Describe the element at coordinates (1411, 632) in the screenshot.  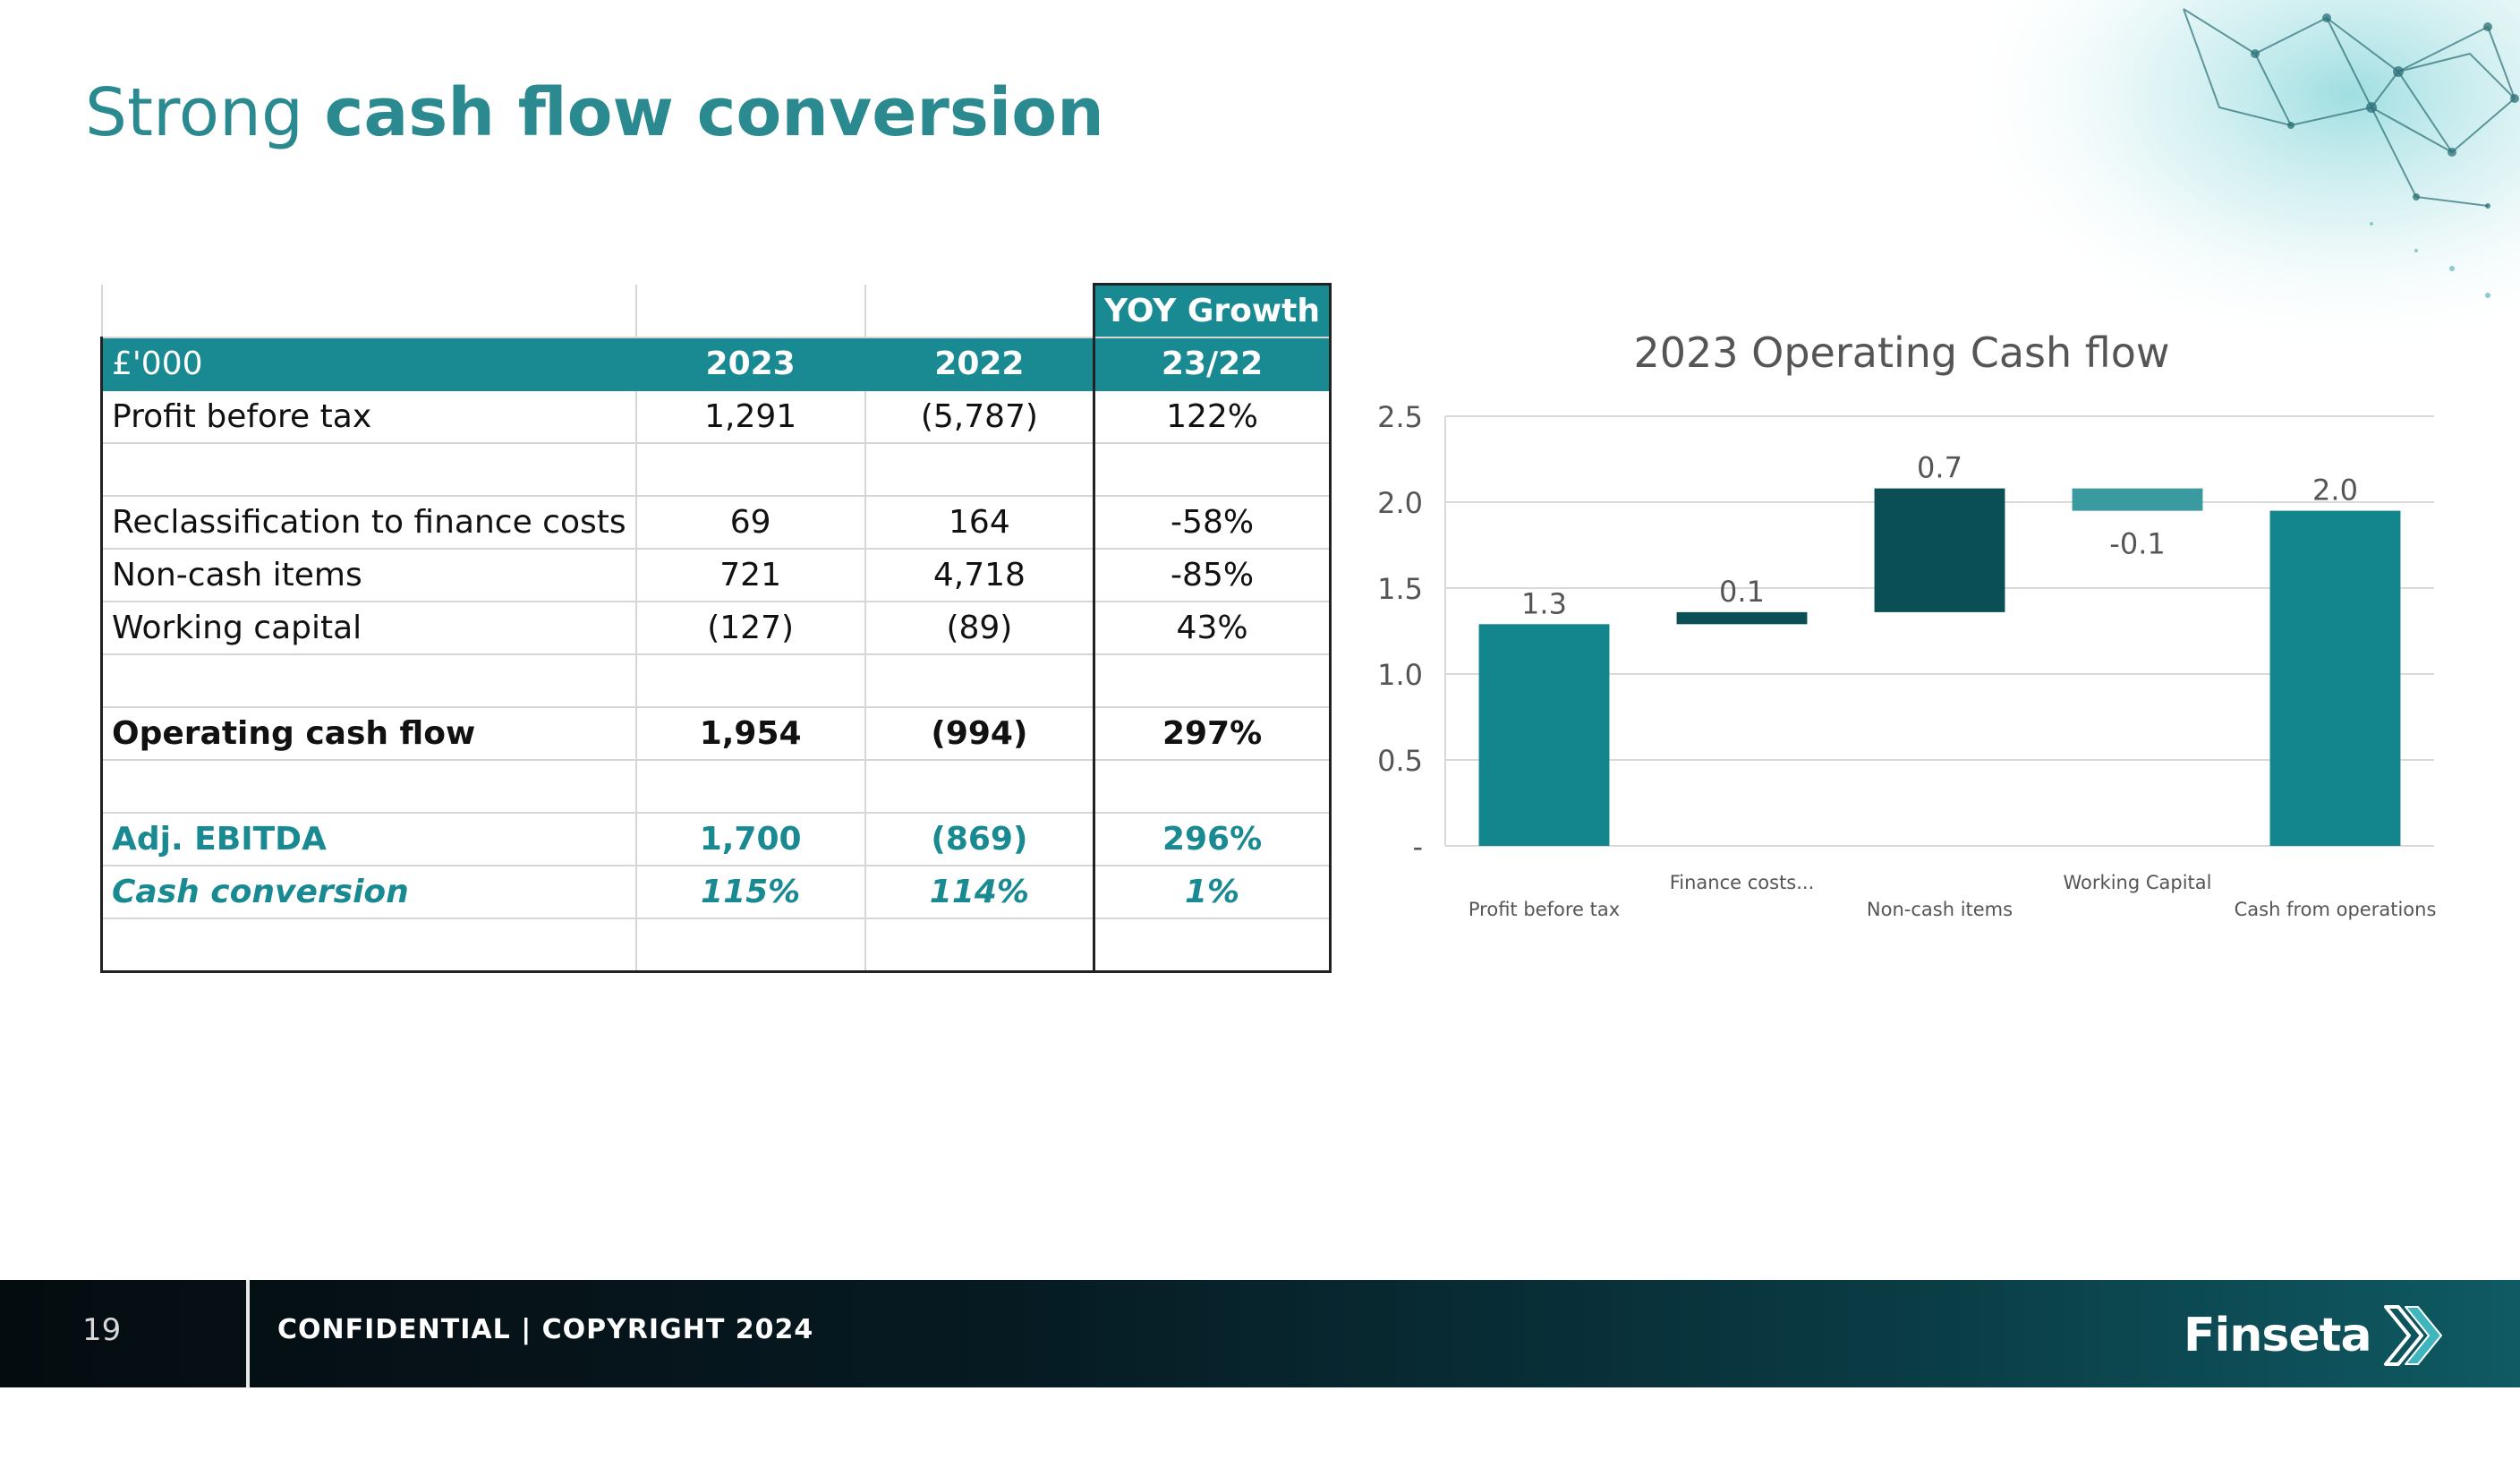
I see `y-axis: - 0.5 1.0 1.5 2.0 2.5` at that location.